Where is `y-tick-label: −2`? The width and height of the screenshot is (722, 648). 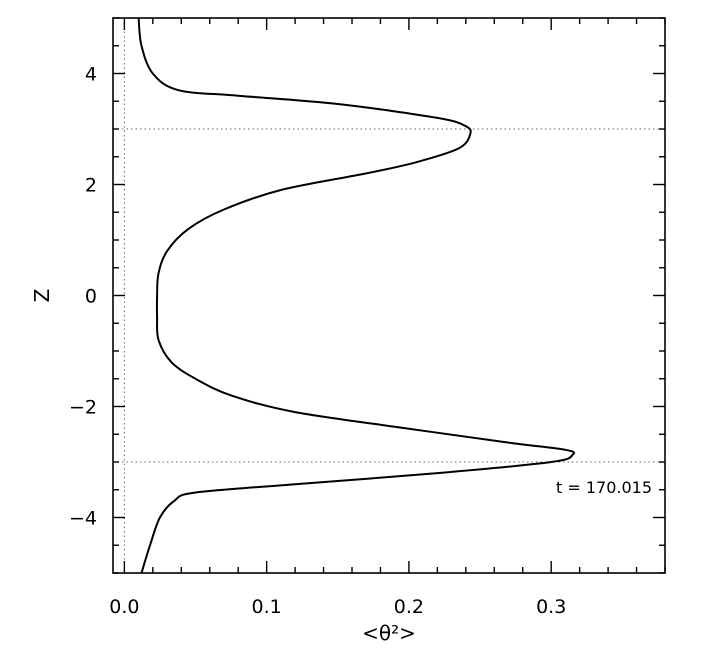 y-tick-label: −2 is located at coordinates (83, 408).